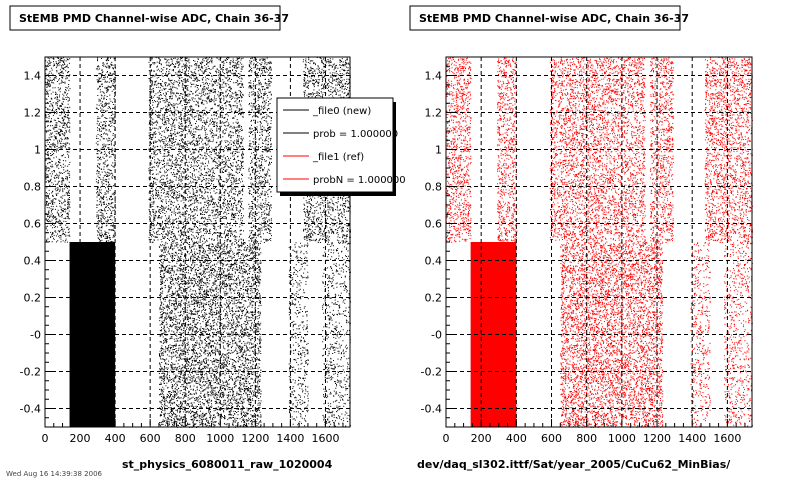 The width and height of the screenshot is (800, 480). What do you see at coordinates (355, 134) in the screenshot?
I see `legend-label-1: prob = 1.000000` at bounding box center [355, 134].